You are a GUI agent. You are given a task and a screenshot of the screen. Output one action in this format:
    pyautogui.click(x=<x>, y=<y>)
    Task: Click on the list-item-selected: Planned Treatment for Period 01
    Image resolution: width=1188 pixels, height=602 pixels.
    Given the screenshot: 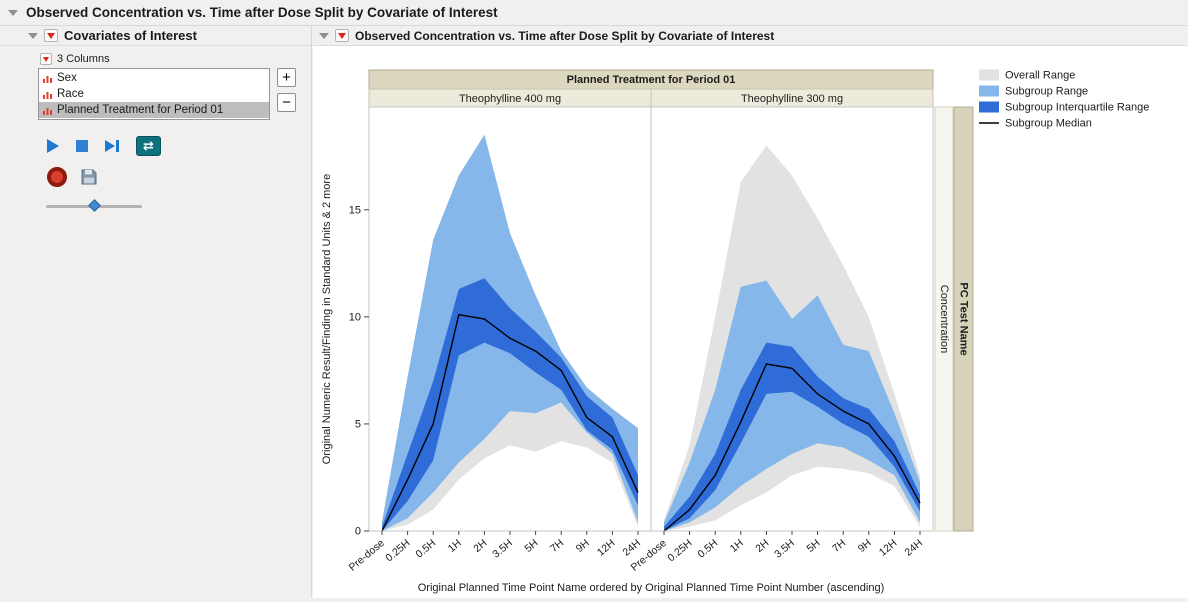 What is the action you would take?
    pyautogui.click(x=154, y=110)
    